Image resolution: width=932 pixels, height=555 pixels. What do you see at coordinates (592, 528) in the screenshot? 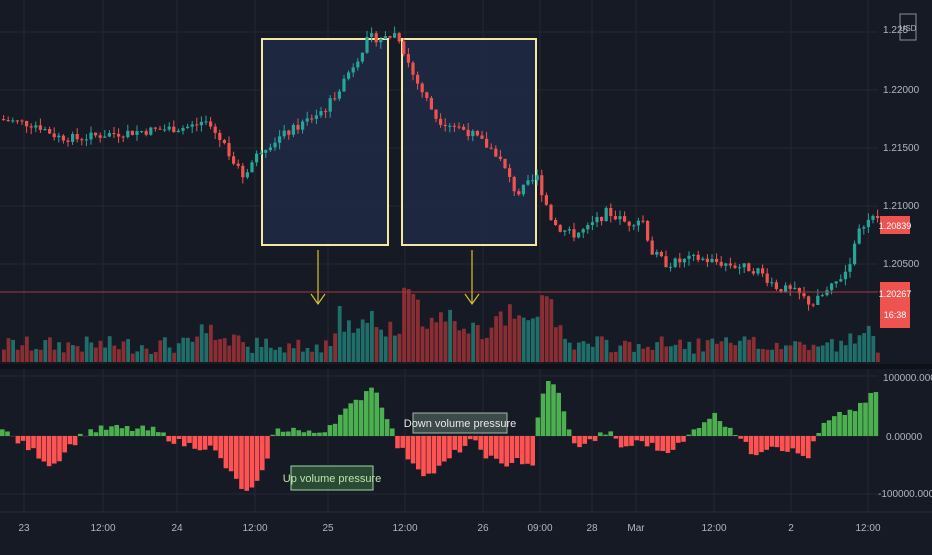
I see `time-tick-8: 28` at bounding box center [592, 528].